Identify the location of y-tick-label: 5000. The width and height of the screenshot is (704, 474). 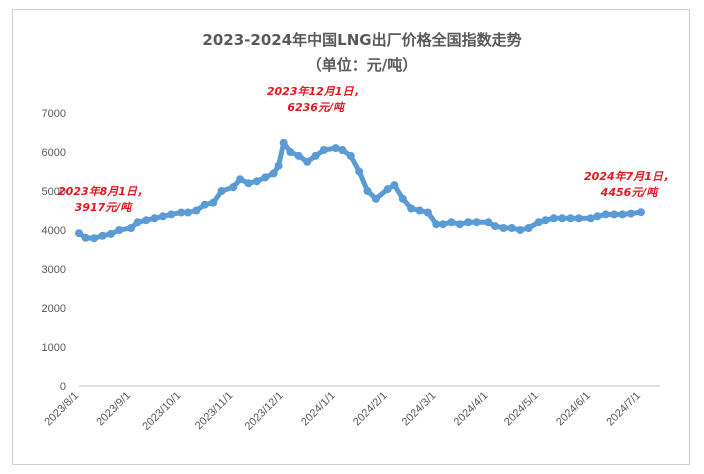
(54, 192).